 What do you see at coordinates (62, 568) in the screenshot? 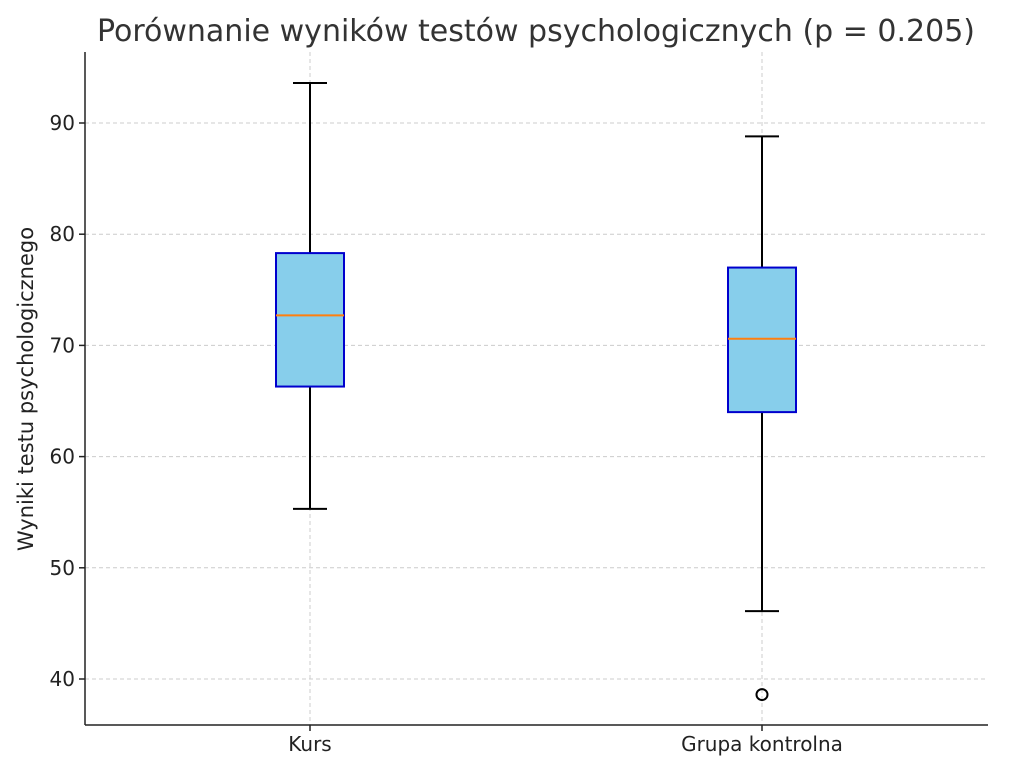
I see `y-tick-label: 50` at bounding box center [62, 568].